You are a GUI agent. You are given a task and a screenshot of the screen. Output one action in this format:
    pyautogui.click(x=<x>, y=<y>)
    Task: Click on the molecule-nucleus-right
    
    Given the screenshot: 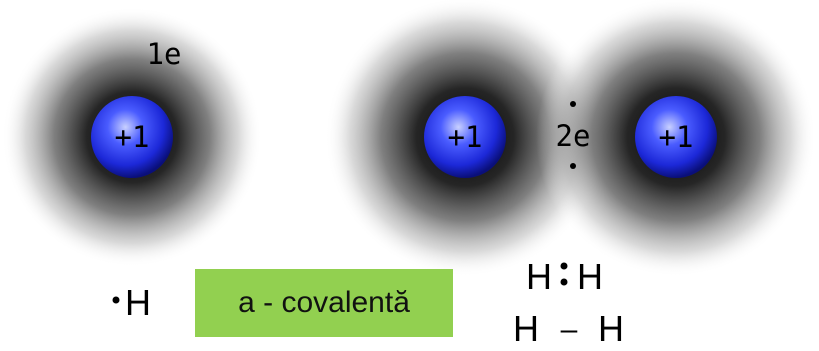 What is the action you would take?
    pyautogui.click(x=676, y=137)
    